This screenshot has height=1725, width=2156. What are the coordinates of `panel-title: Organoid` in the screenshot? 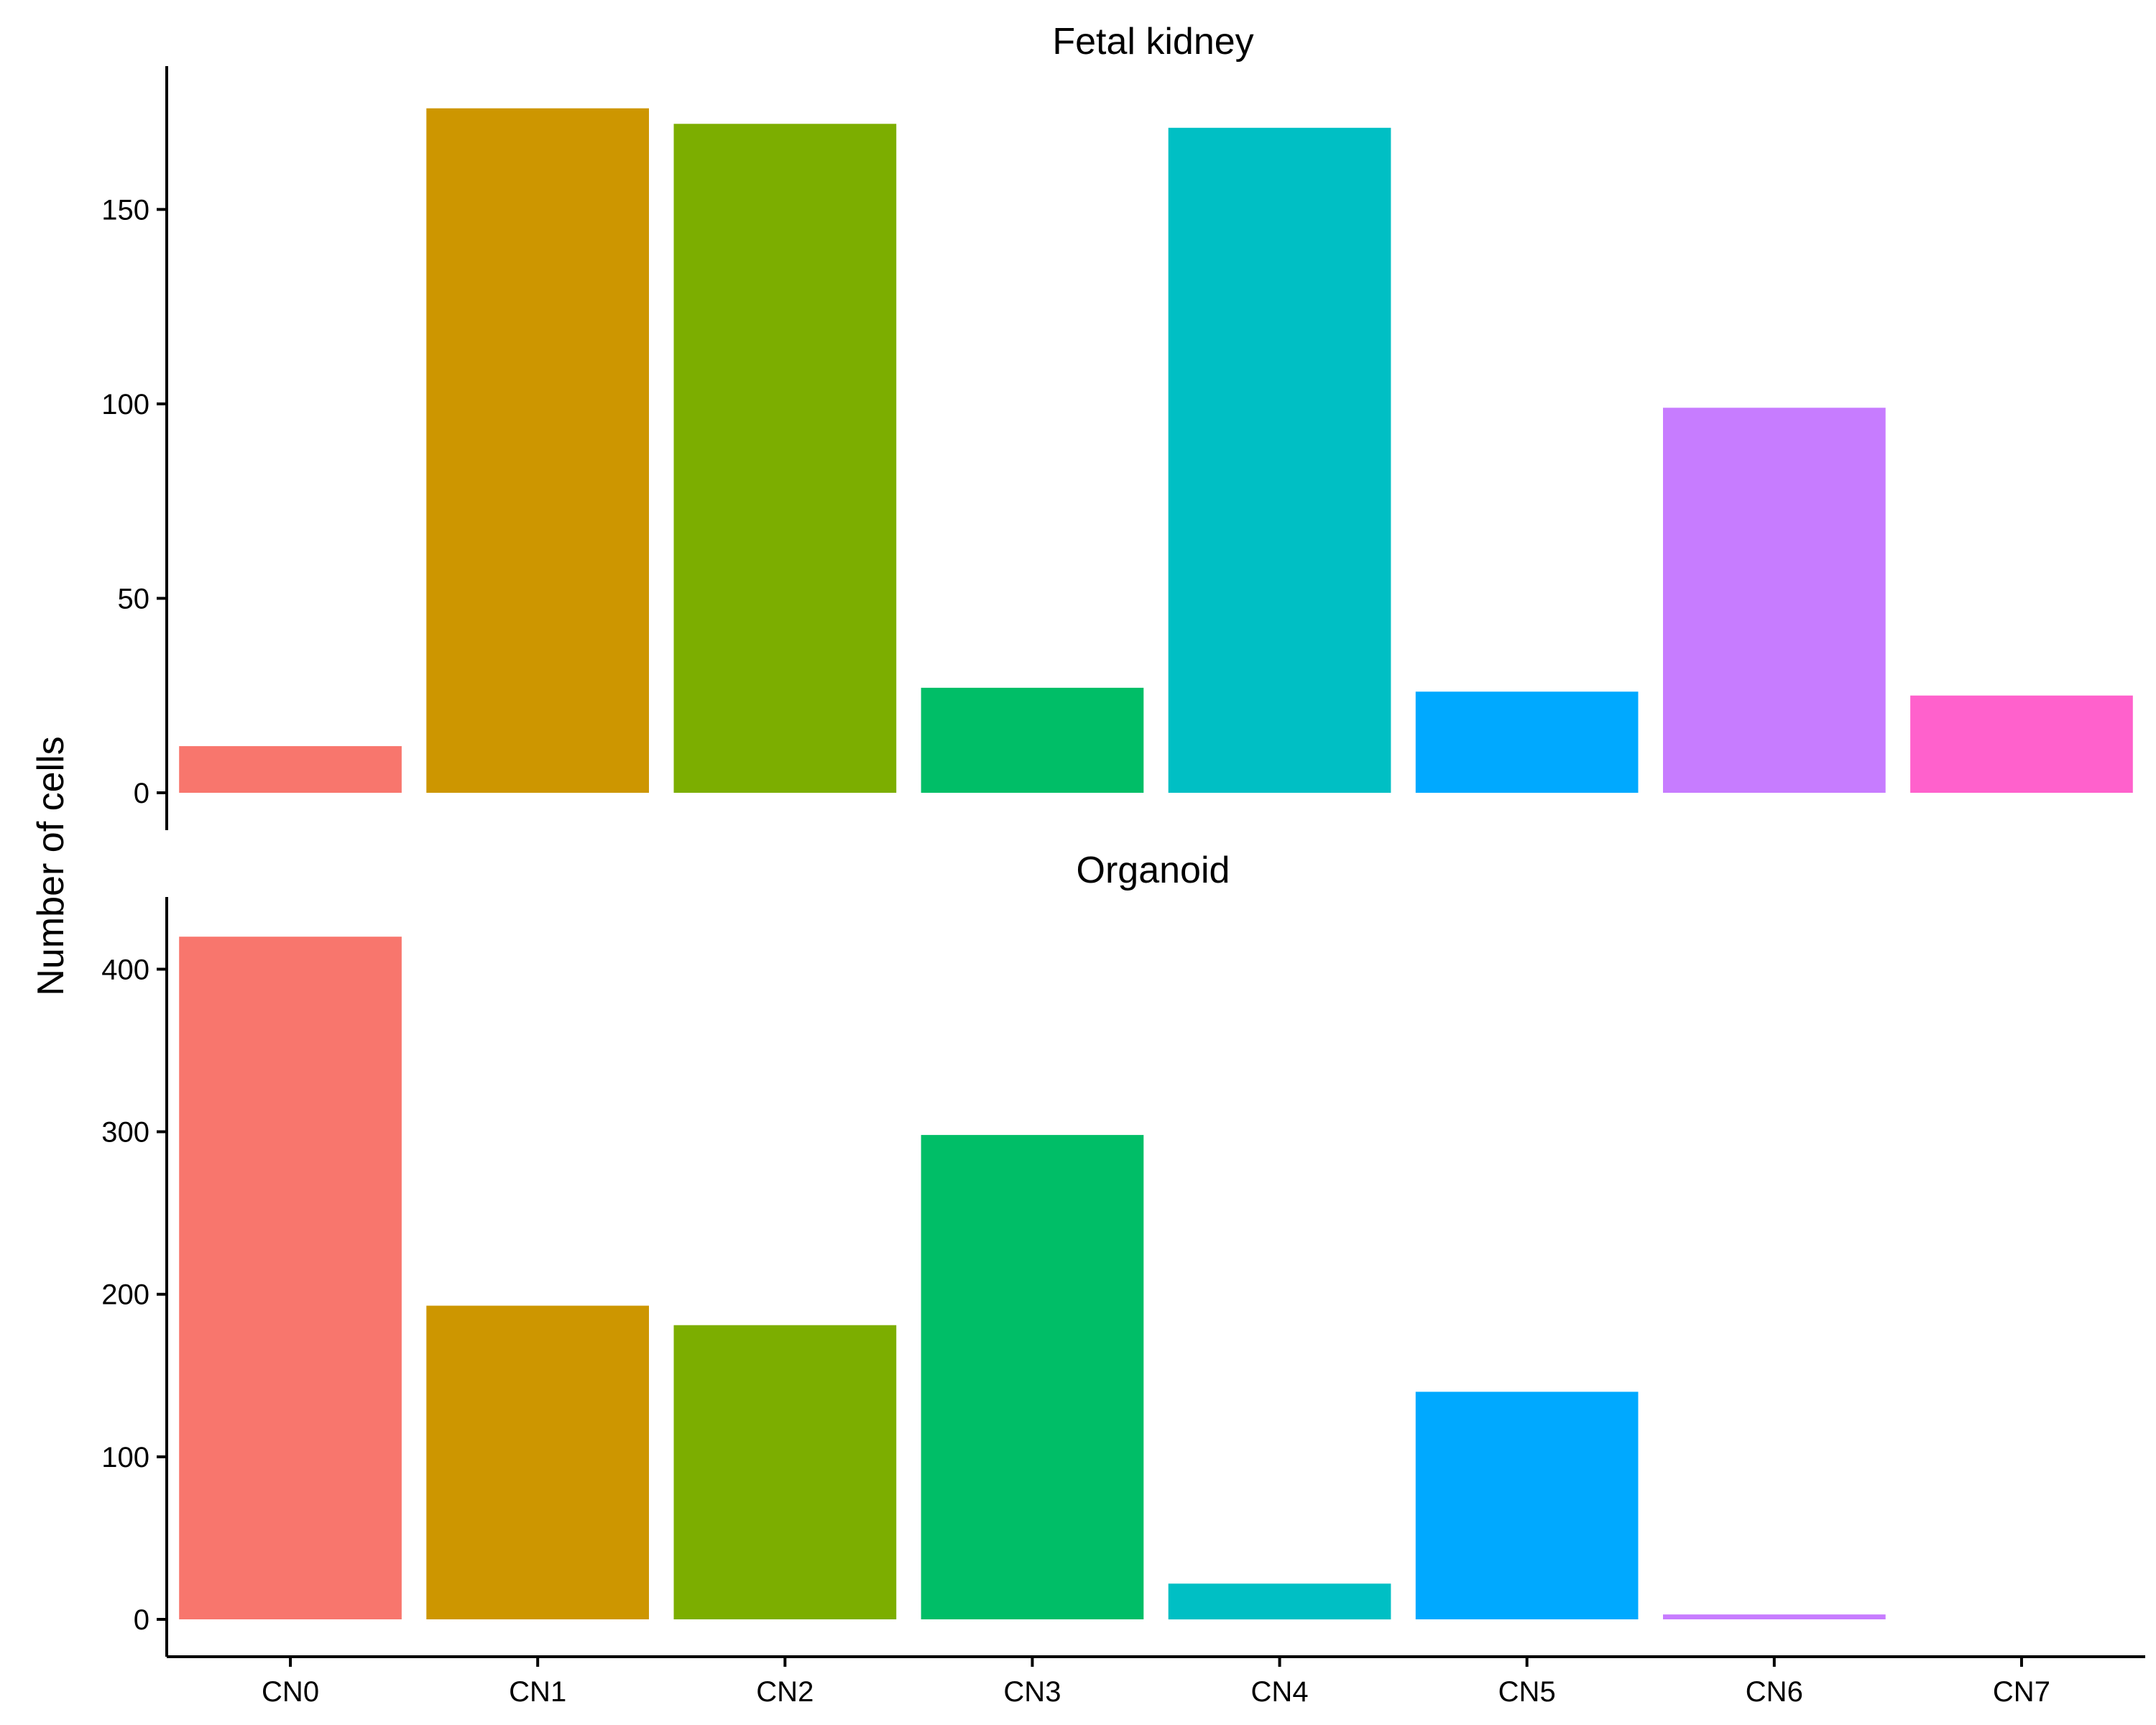 It's located at (1153, 870).